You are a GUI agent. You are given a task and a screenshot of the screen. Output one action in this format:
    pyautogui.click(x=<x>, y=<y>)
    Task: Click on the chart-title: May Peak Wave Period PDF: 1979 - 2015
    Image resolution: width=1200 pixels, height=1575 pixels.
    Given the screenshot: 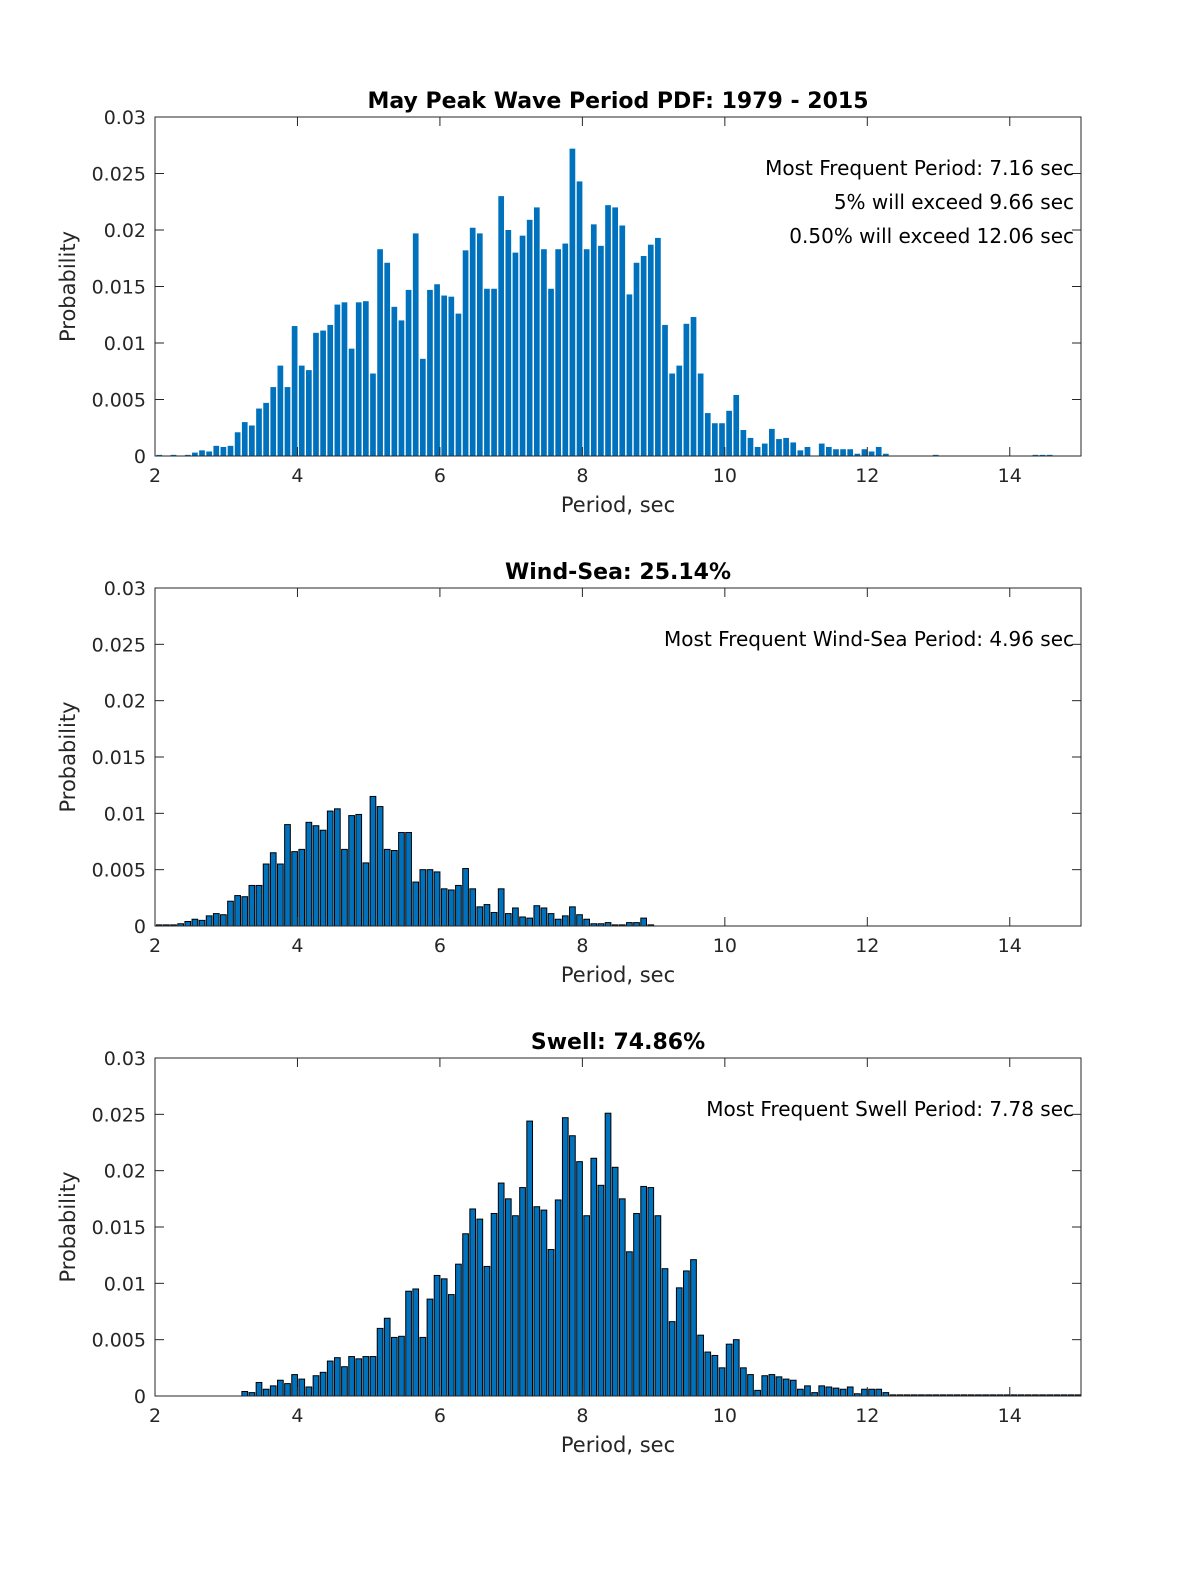 What is the action you would take?
    pyautogui.click(x=617, y=101)
    